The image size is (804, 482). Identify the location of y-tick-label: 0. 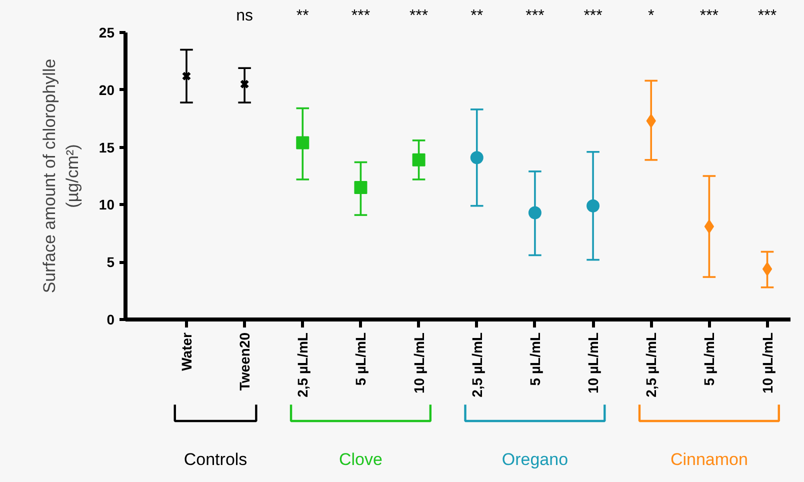
(110, 320).